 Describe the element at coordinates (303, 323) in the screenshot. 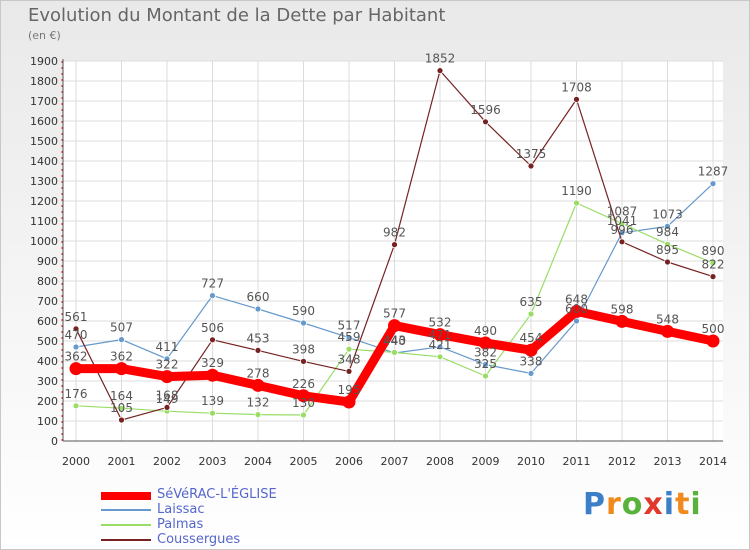

I see `point-laissac-2005` at that location.